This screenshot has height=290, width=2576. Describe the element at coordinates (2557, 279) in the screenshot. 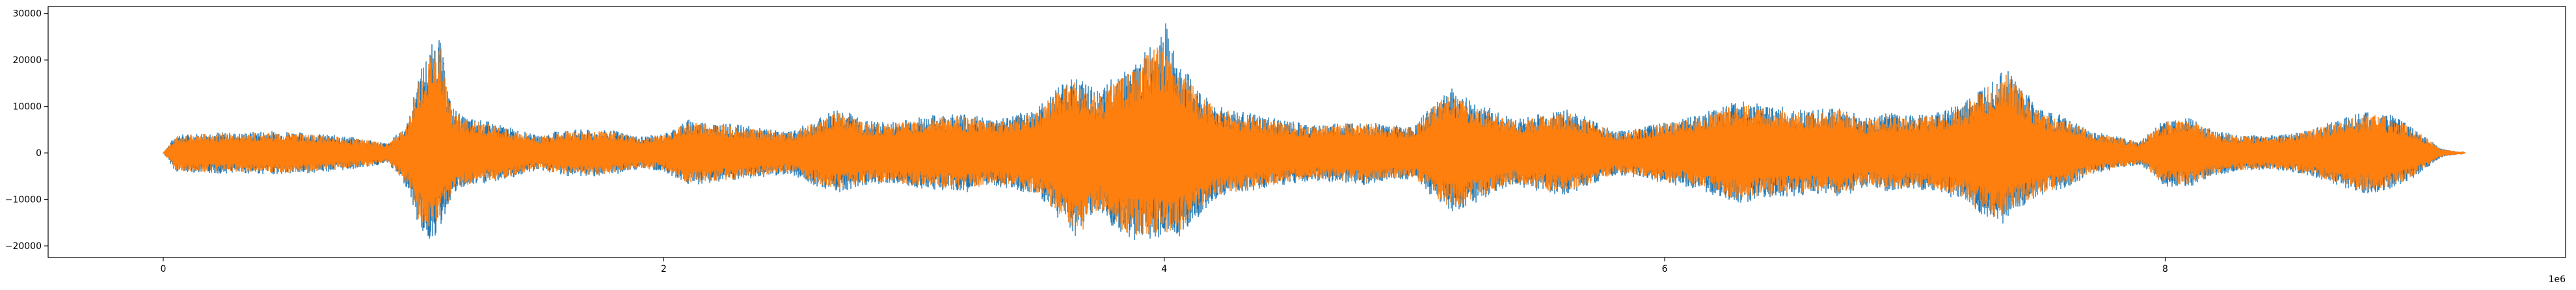

I see `x-axis-offset-label: 1e6` at that location.